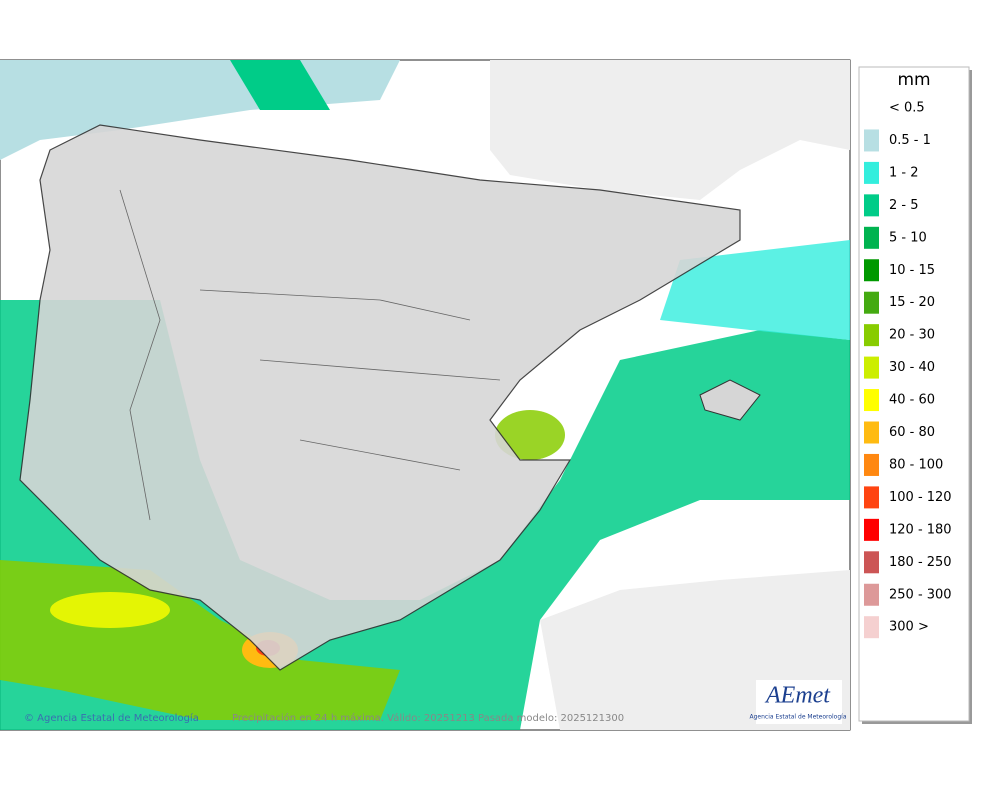 The height and width of the screenshot is (794, 1000). Describe the element at coordinates (912, 367) in the screenshot. I see `legend-label: 30 - 40` at that location.